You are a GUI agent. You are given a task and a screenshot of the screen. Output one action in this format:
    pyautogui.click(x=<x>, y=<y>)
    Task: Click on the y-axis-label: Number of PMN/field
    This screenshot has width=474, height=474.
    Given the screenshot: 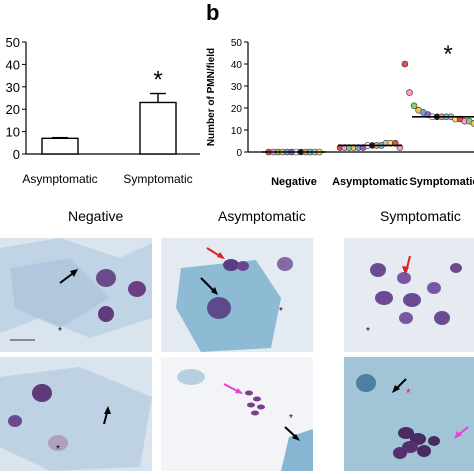 What is the action you would take?
    pyautogui.click(x=211, y=97)
    